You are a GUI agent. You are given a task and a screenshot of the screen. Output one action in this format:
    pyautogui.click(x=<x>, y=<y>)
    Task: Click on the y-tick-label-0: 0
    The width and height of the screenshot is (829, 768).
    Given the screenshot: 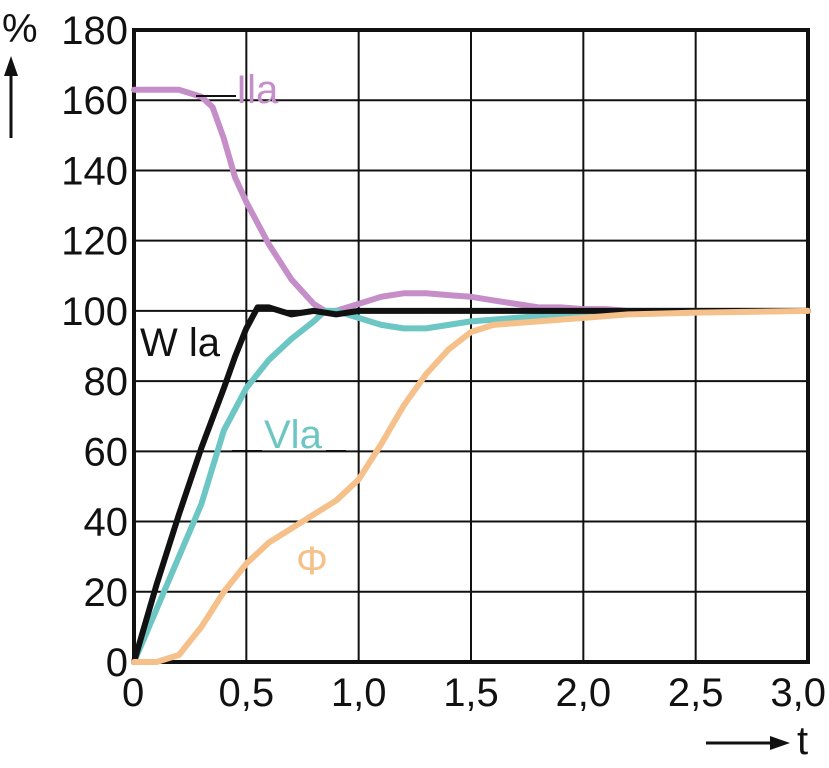 What is the action you would take?
    pyautogui.click(x=117, y=663)
    